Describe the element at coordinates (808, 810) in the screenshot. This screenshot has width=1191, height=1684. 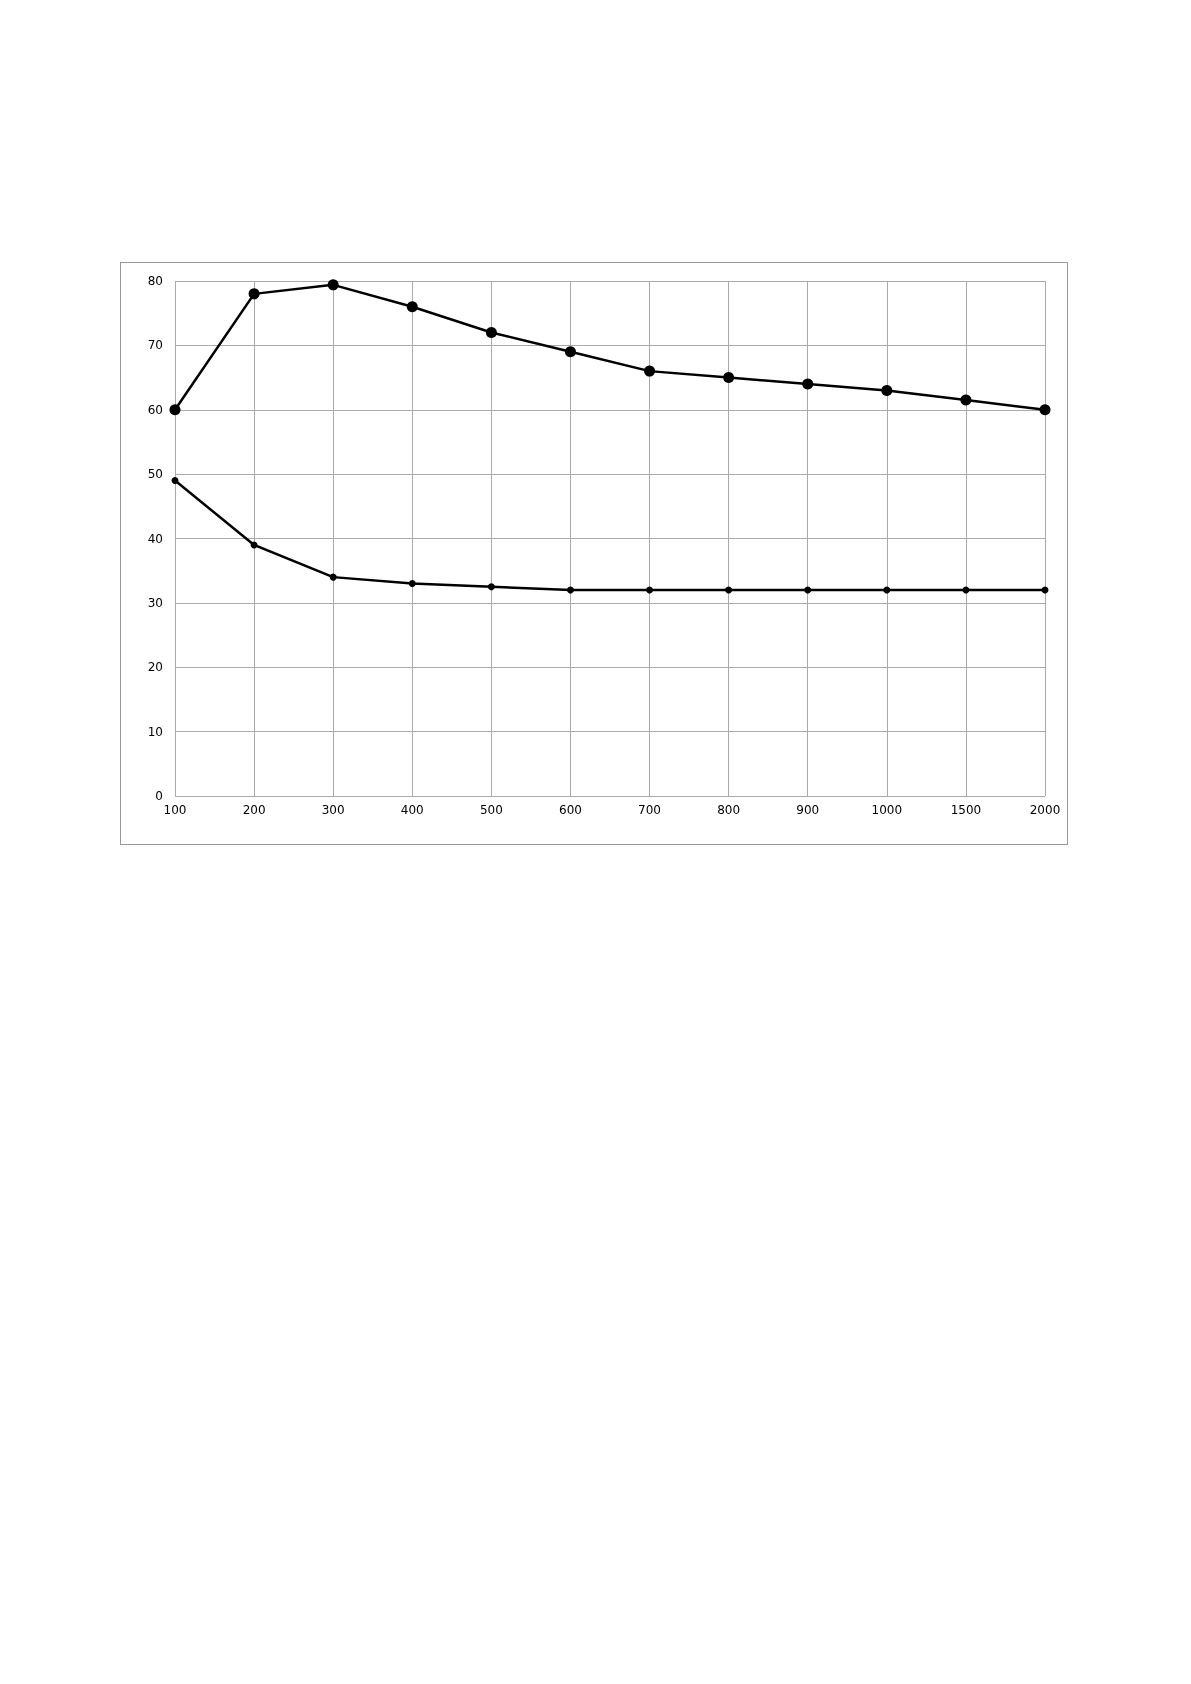
I see `x-tick-label: 900` at that location.